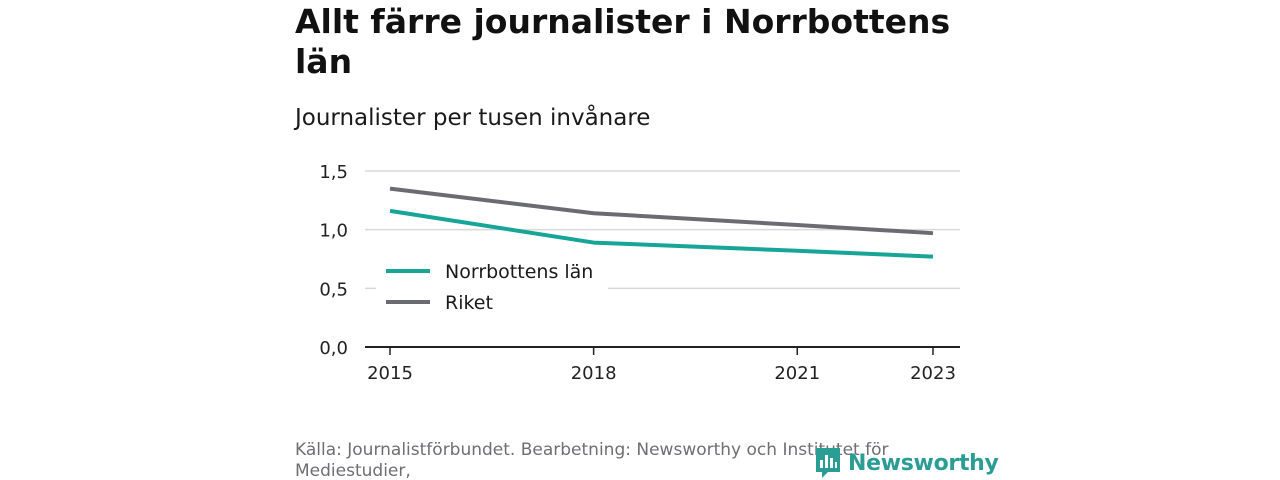 The width and height of the screenshot is (1280, 480). What do you see at coordinates (933, 373) in the screenshot?
I see `x-tick-label: 2023` at bounding box center [933, 373].